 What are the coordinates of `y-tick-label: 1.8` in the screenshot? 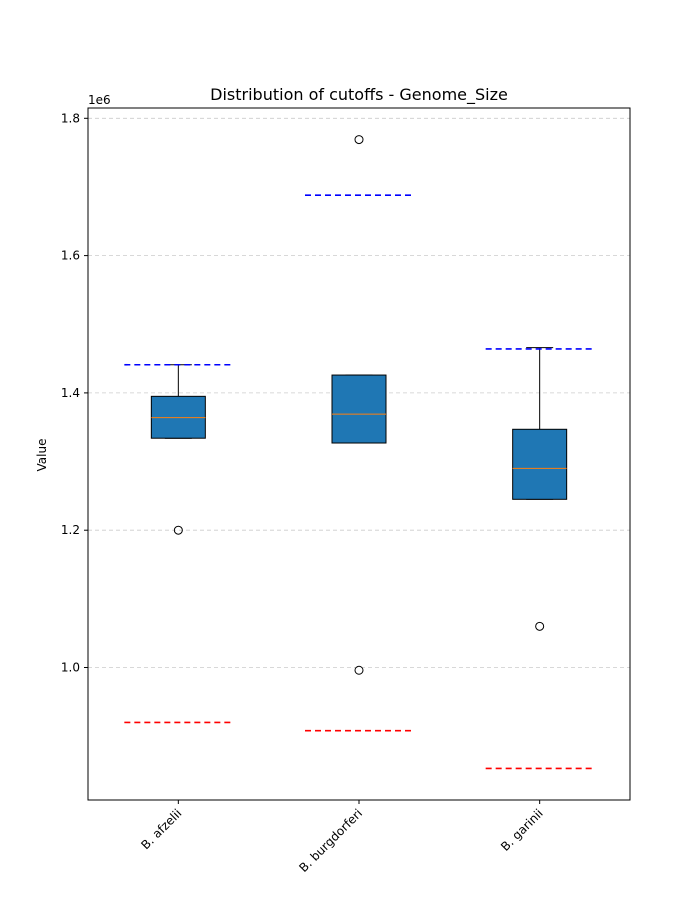 It's located at (70, 118).